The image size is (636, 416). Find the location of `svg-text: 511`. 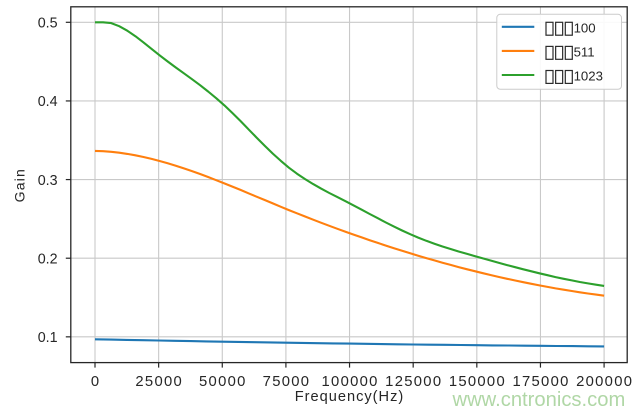

svg-text: 511 is located at coordinates (584, 52).